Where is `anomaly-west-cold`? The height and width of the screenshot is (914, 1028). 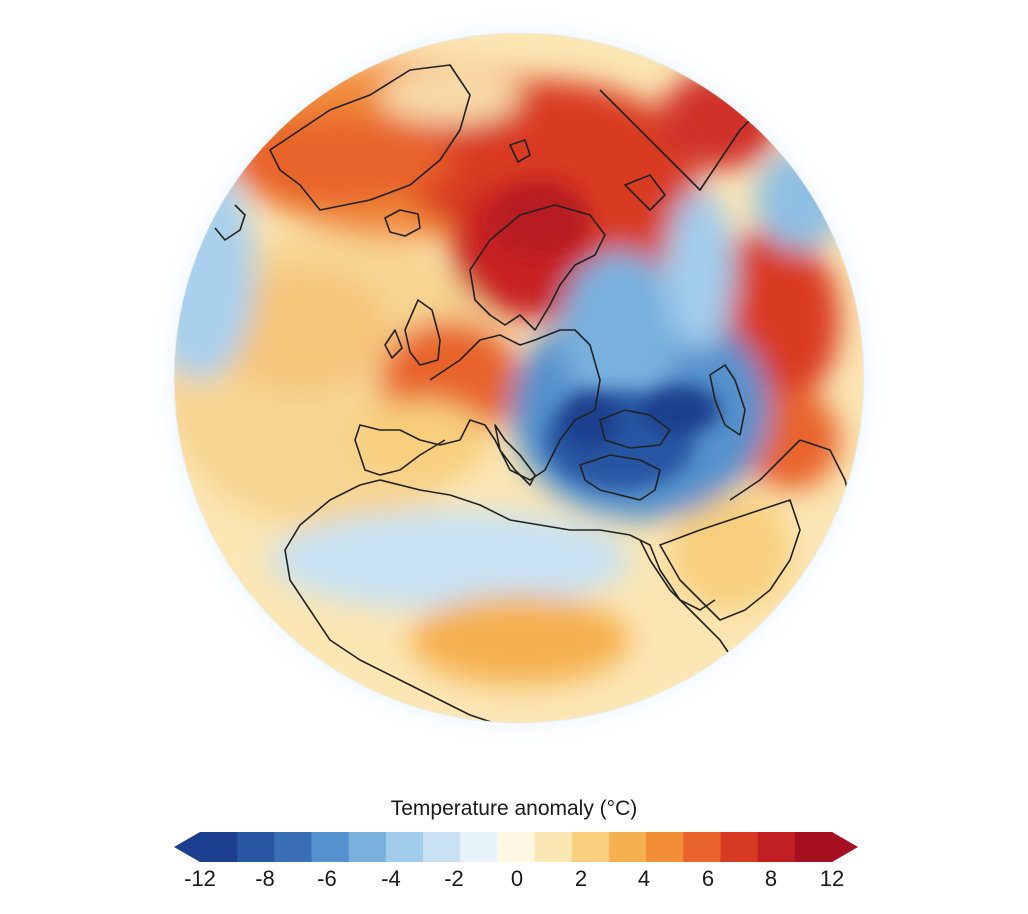
anomaly-west-cold is located at coordinates (214, 270).